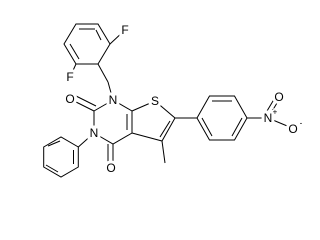 This screenshot has width=320, height=240. I want to click on atom-label: S, so click(155, 101).